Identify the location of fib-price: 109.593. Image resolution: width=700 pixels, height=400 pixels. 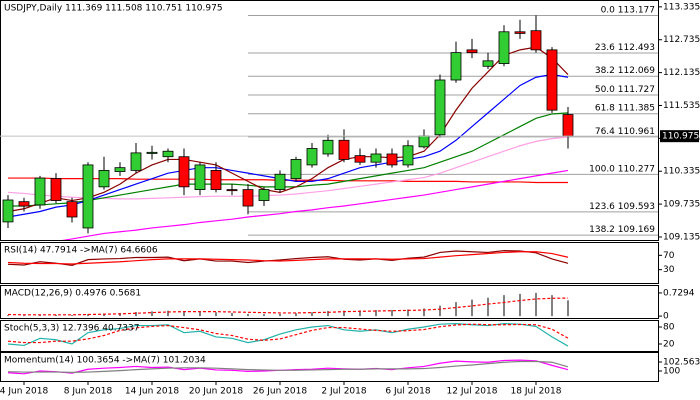
(636, 206).